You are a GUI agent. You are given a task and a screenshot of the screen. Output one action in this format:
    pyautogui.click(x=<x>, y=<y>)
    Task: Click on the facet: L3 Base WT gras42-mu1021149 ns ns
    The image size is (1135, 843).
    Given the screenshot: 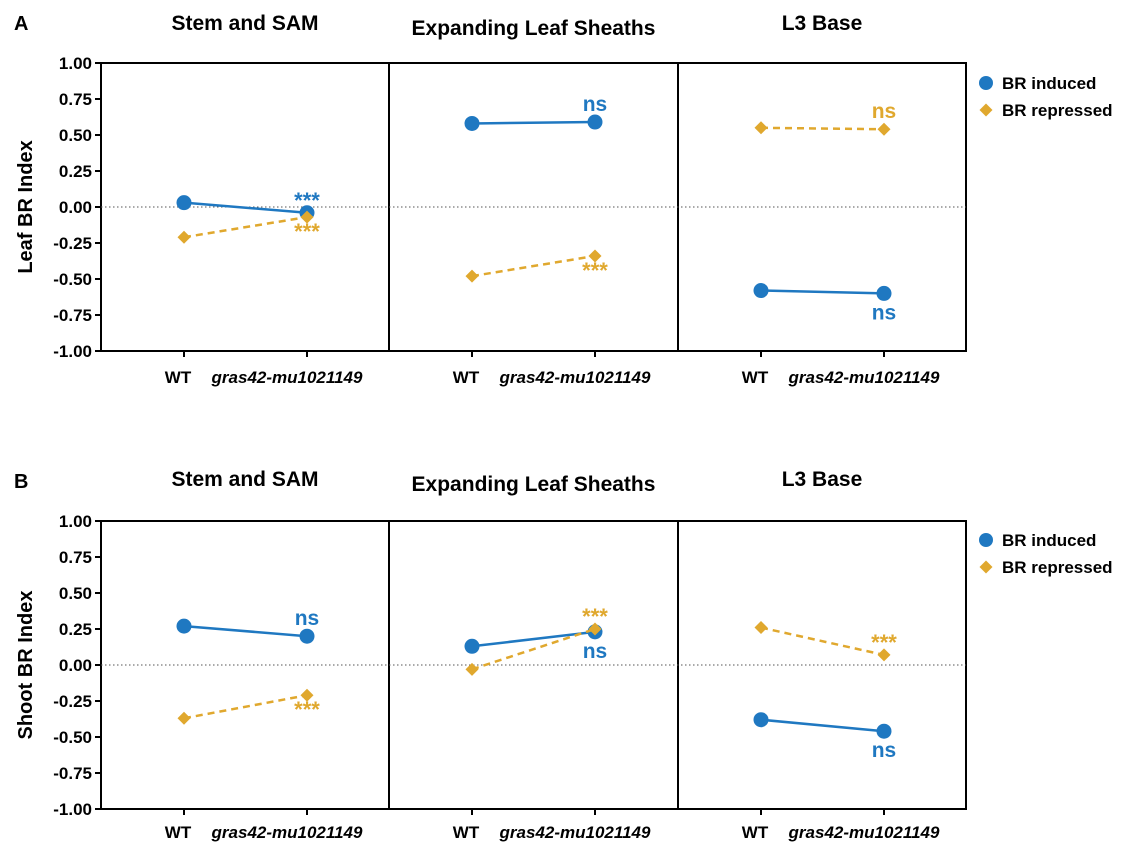 What is the action you would take?
    pyautogui.click(x=841, y=199)
    